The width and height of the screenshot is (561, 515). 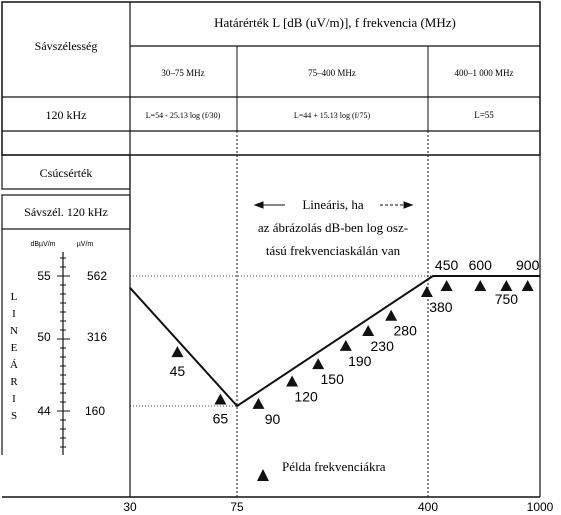 I want to click on marker-label-230: 230, so click(x=383, y=346).